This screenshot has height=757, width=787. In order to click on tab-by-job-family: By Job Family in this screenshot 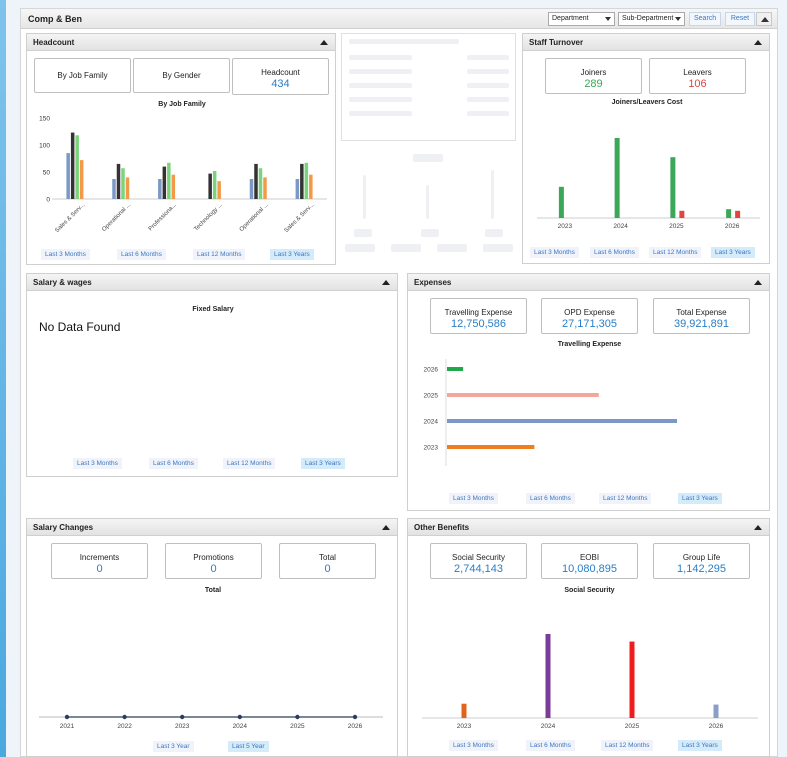, I will do `click(82, 75)`.